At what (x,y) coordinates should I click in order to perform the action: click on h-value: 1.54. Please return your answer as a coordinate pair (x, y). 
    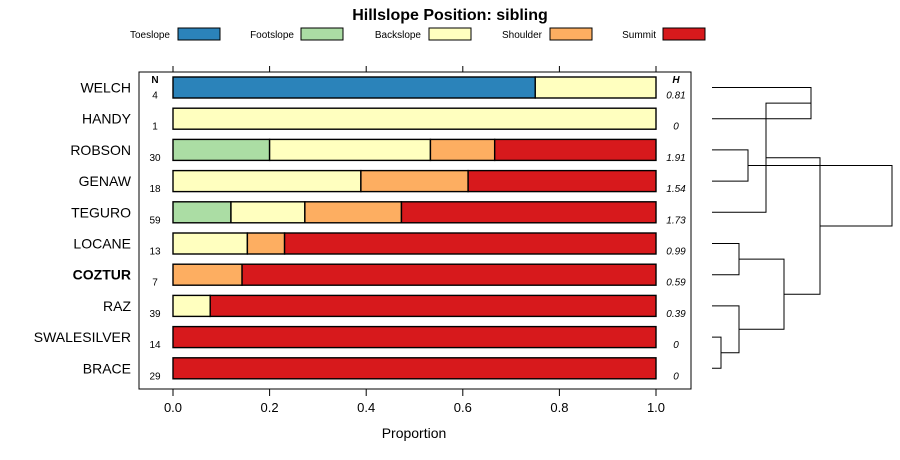
    Looking at the image, I should click on (676, 189).